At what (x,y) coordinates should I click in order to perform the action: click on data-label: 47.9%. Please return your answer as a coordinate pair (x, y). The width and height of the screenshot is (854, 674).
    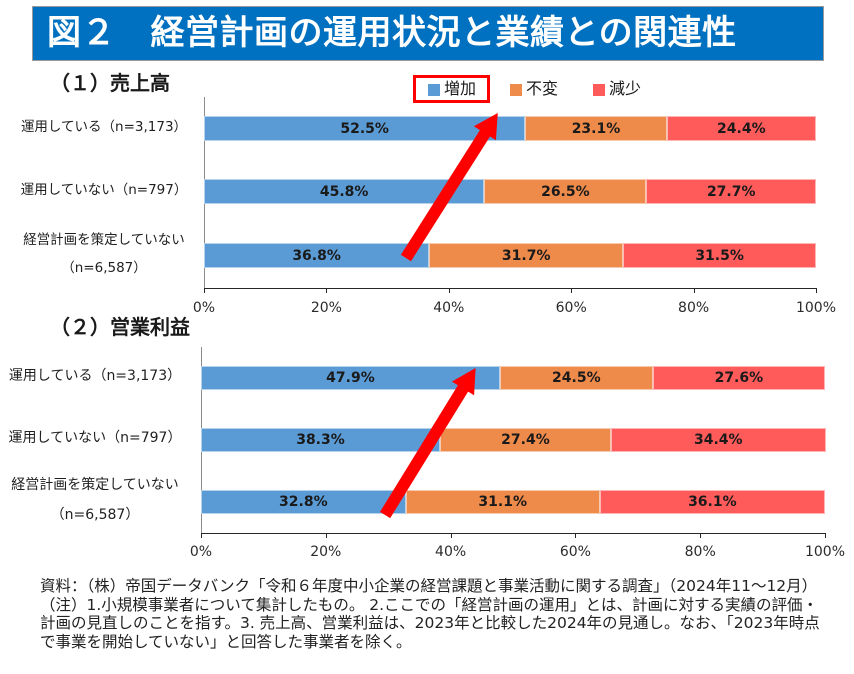
    Looking at the image, I should click on (350, 378).